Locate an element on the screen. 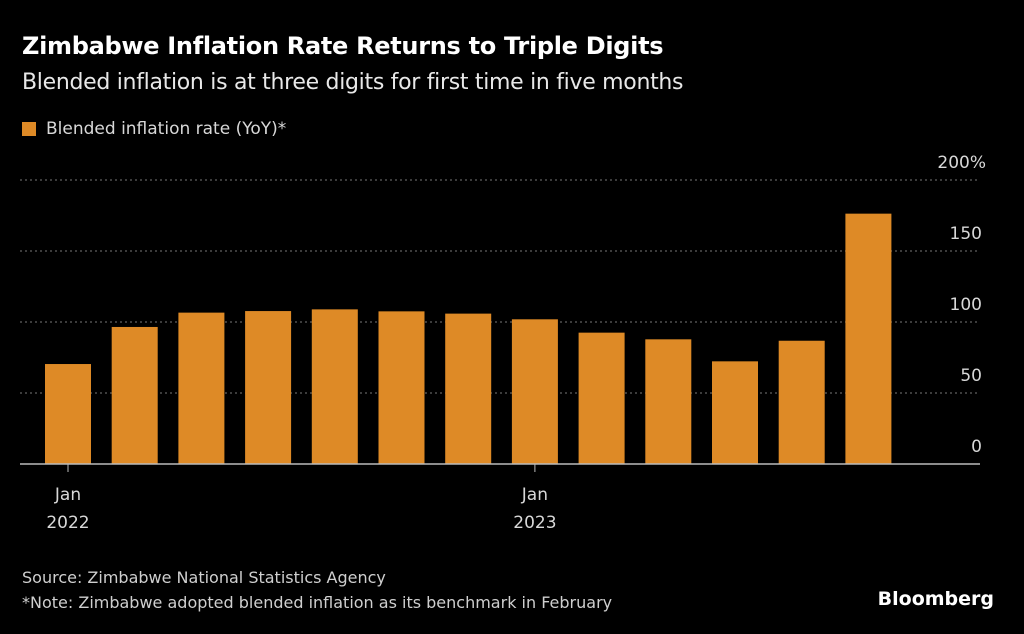 The width and height of the screenshot is (1024, 634). y-tick-label: 0 is located at coordinates (976, 447).